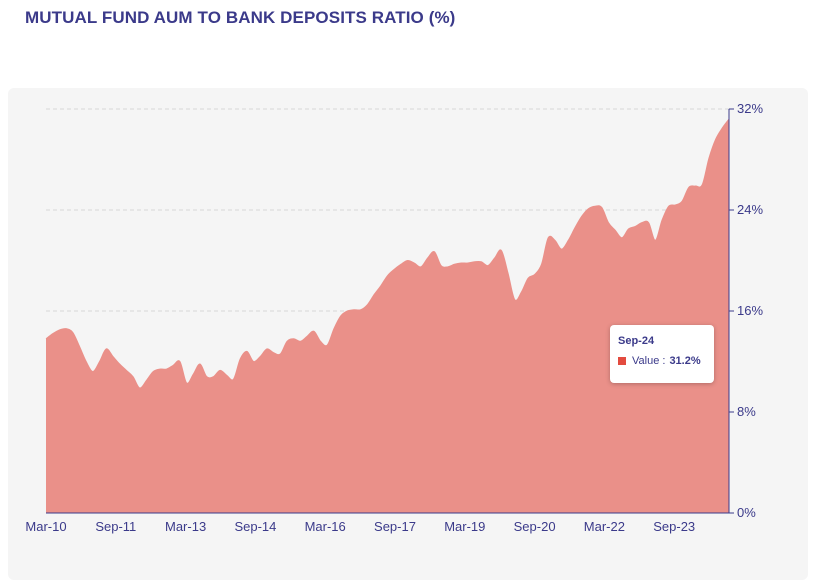  What do you see at coordinates (45, 526) in the screenshot?
I see `x-tick-label: Mar-10` at bounding box center [45, 526].